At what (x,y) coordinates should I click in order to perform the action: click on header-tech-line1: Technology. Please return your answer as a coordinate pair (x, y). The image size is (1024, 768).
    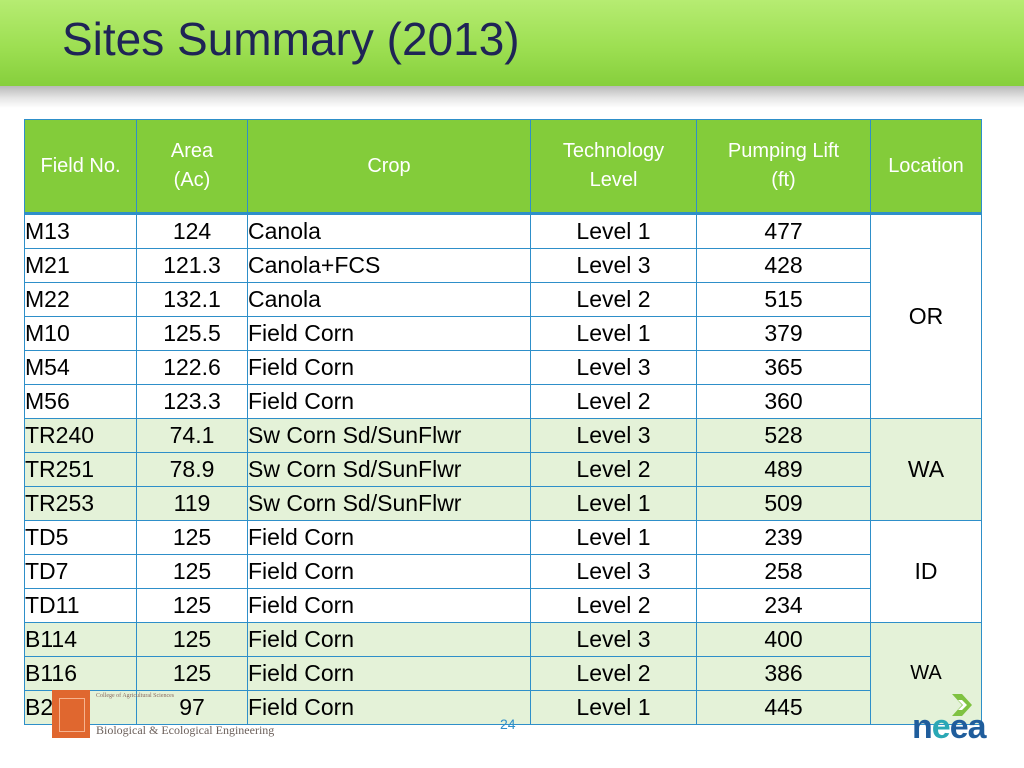
    Looking at the image, I should click on (613, 151).